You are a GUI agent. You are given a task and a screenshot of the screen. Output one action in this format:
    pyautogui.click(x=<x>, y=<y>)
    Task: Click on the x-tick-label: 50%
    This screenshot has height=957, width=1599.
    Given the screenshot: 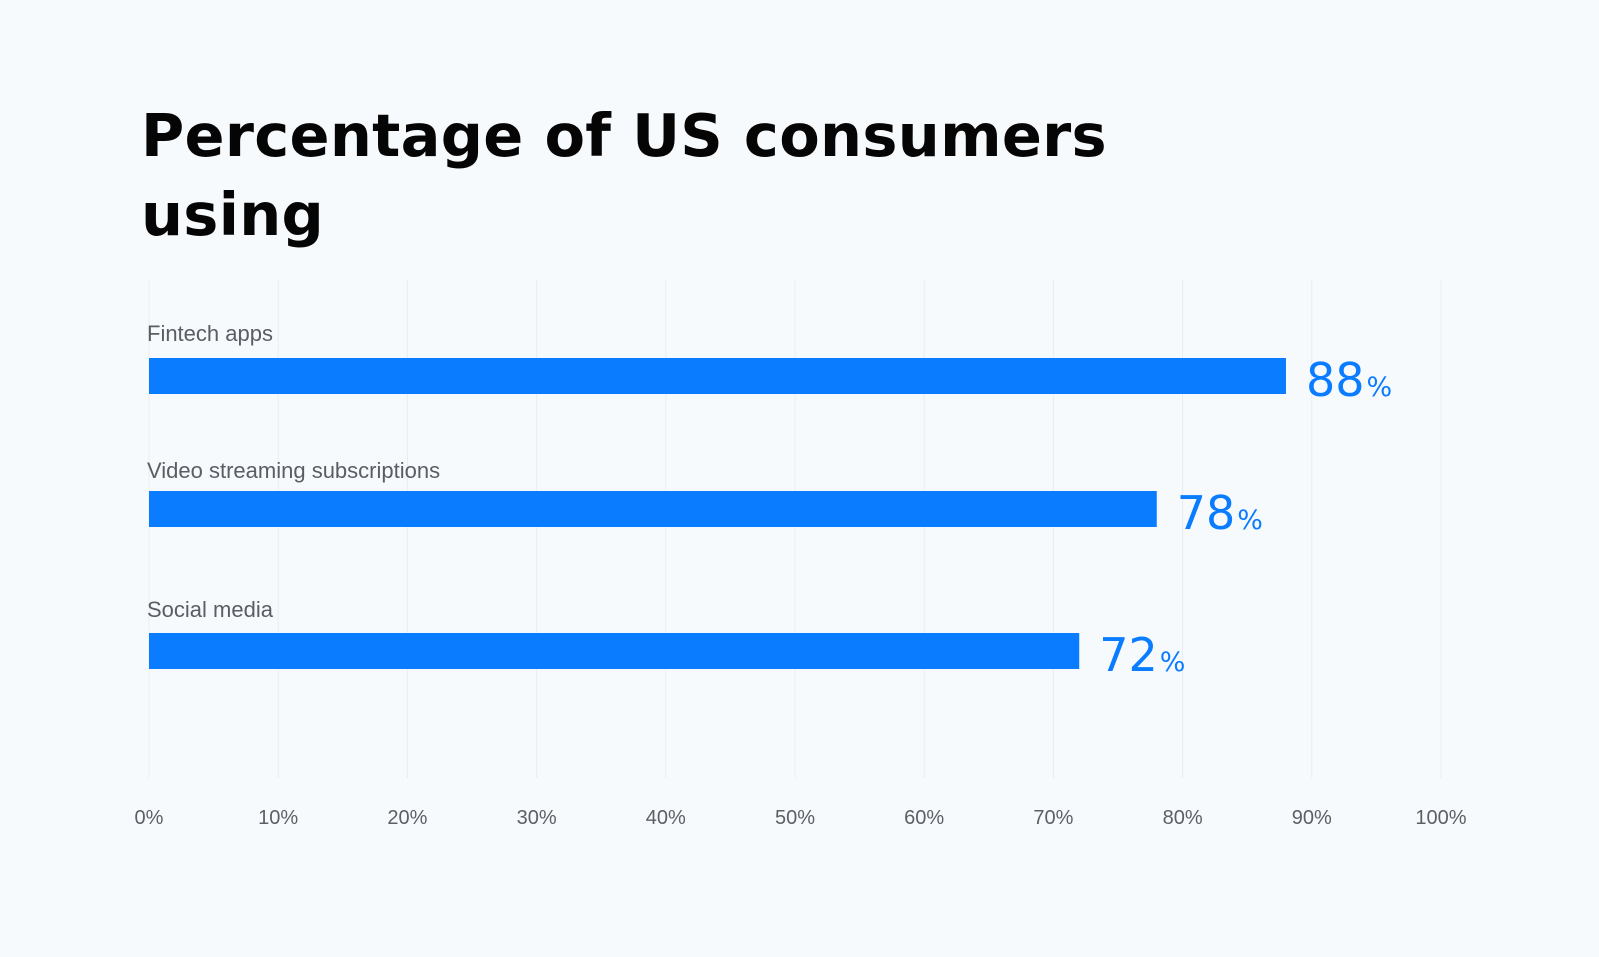 What is the action you would take?
    pyautogui.click(x=795, y=818)
    